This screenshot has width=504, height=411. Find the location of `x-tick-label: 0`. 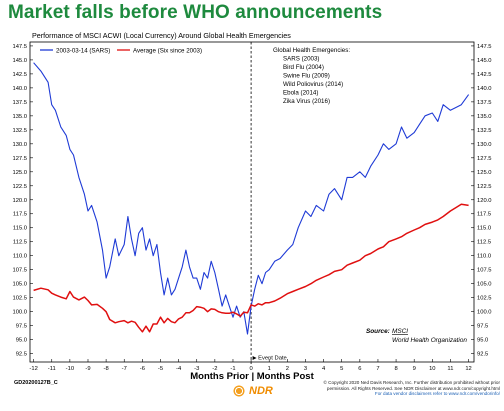

x-tick-label: 0 is located at coordinates (250, 369).